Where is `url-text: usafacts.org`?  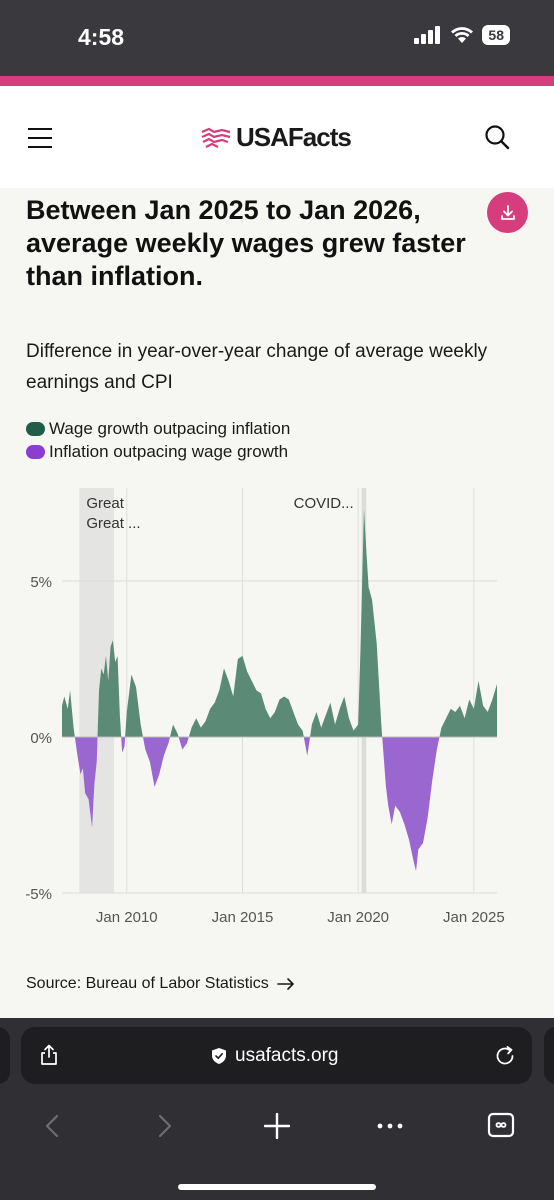 url-text: usafacts.org is located at coordinates (287, 1055).